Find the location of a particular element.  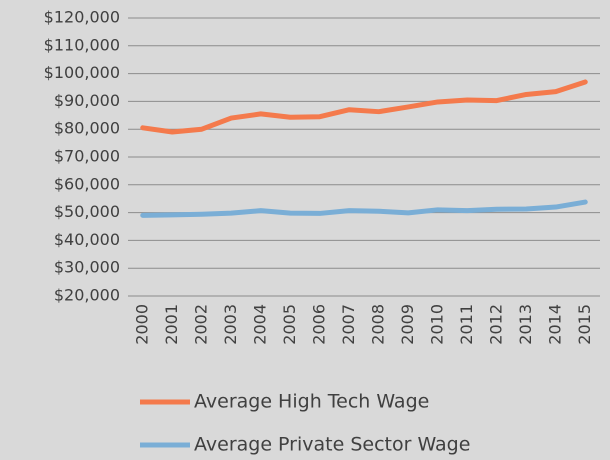

x-tick-label: 2006 is located at coordinates (318, 324).